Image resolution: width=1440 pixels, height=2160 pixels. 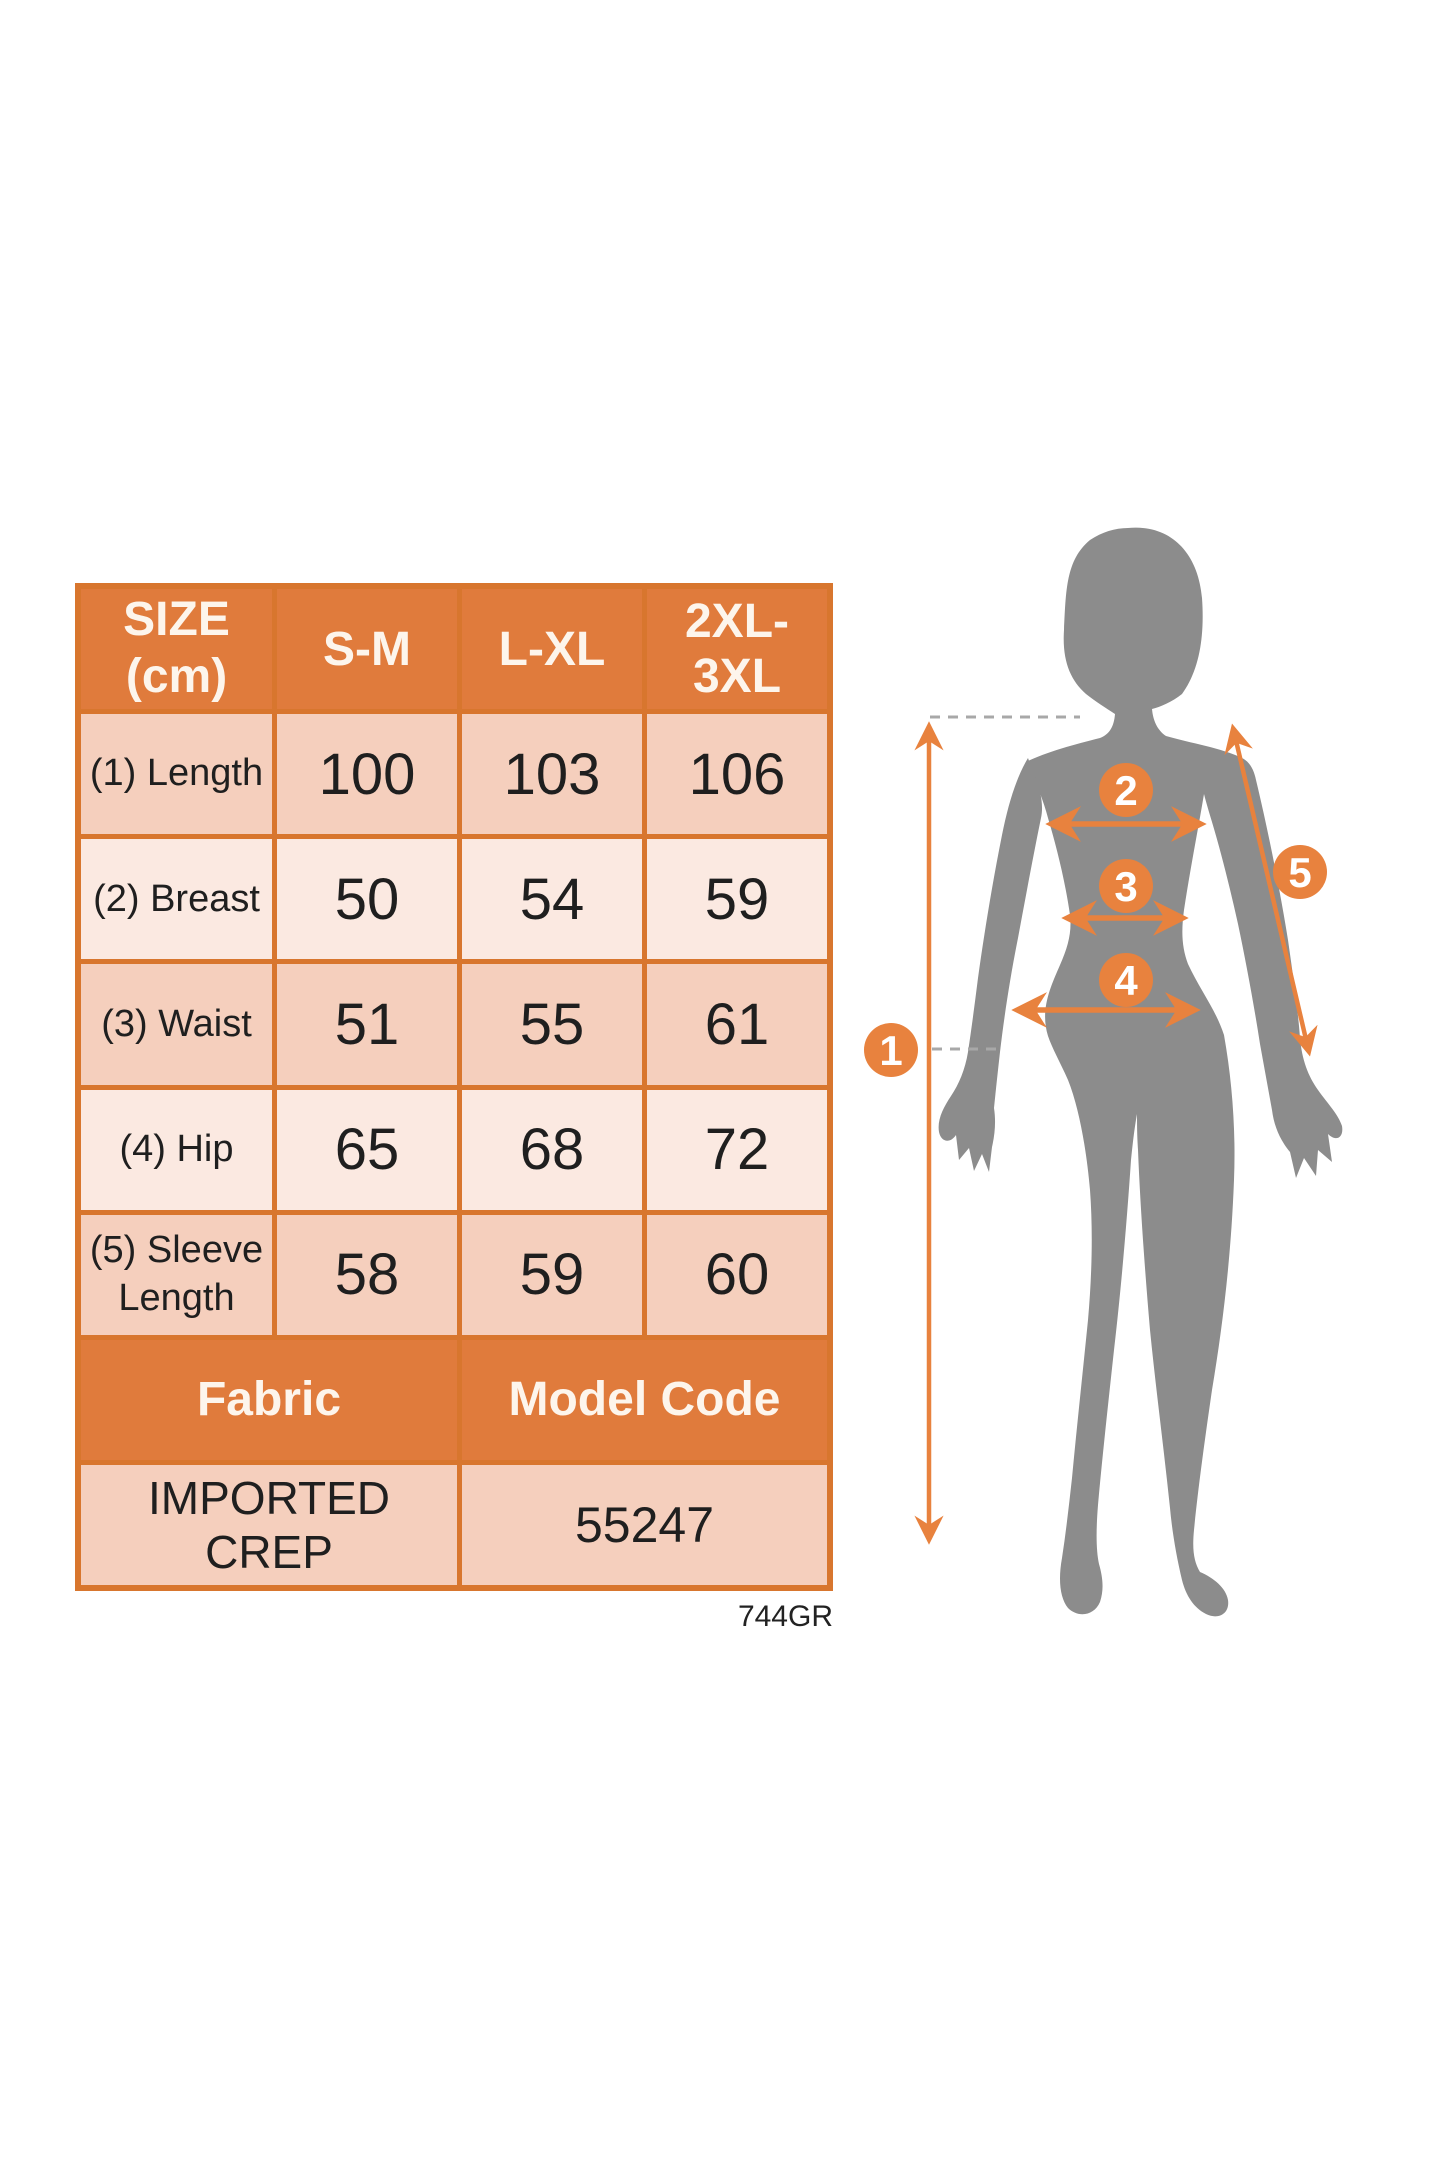 What do you see at coordinates (644, 1524) in the screenshot?
I see `model-code-value: 55247` at bounding box center [644, 1524].